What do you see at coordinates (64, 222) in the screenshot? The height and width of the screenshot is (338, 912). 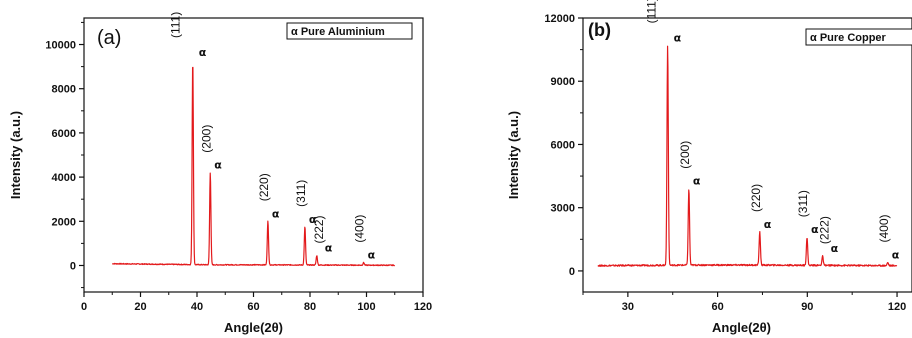 I see `y-tick-label-2000: 2000` at bounding box center [64, 222].